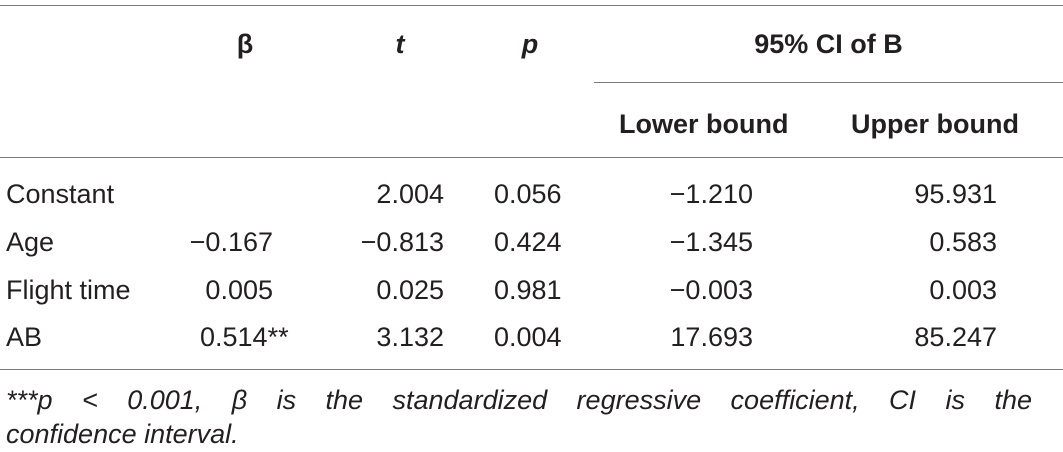  I want to click on header-beta: β, so click(245, 44).